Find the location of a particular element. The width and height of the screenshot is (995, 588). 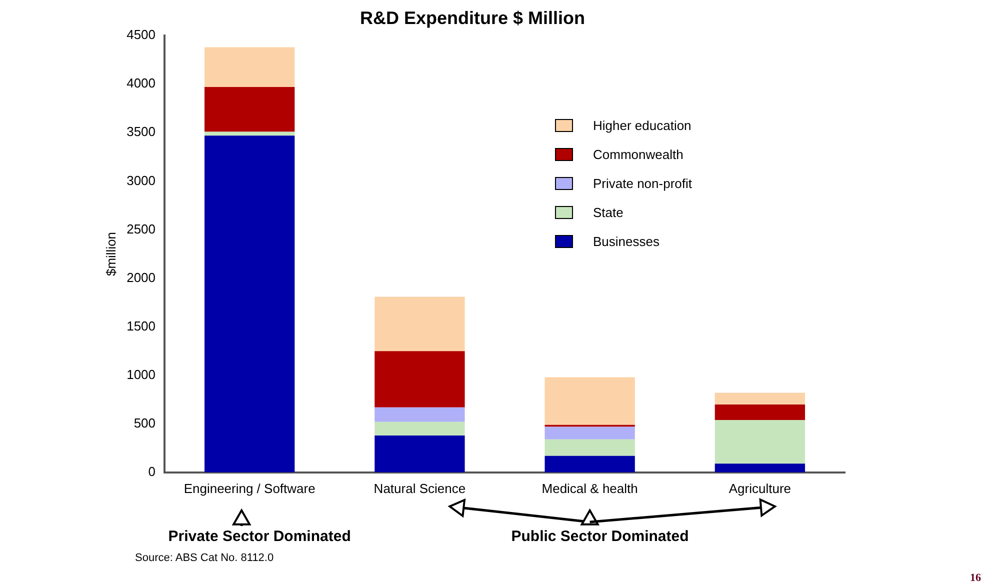

x-tick-label: Agriculture is located at coordinates (760, 488).